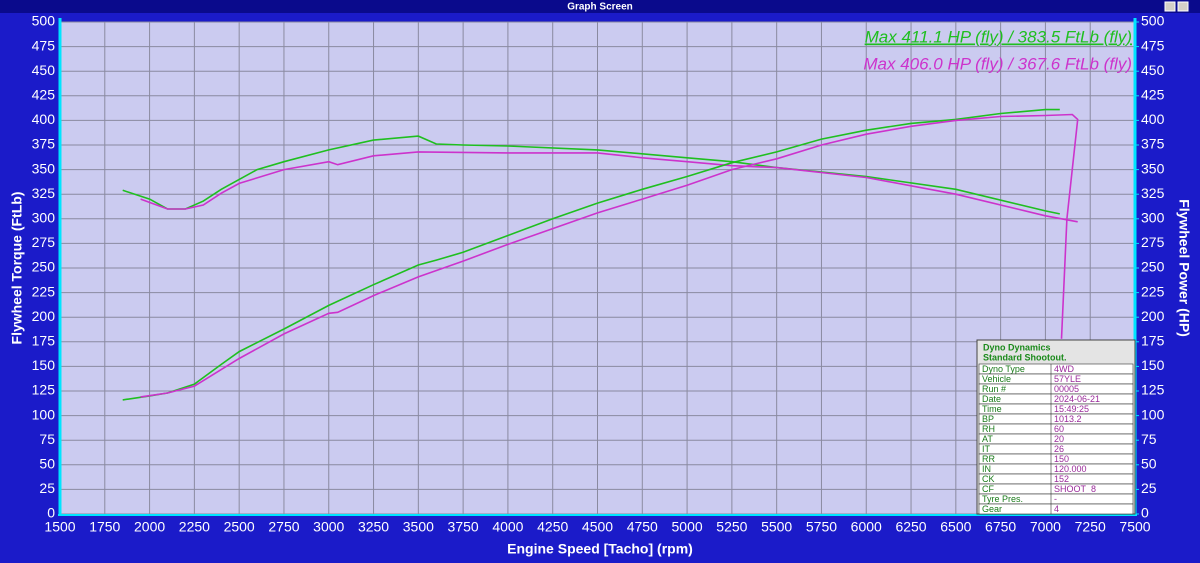 Image resolution: width=1200 pixels, height=563 pixels. Describe the element at coordinates (44, 341) in the screenshot. I see `y-tick-label: 175` at that location.